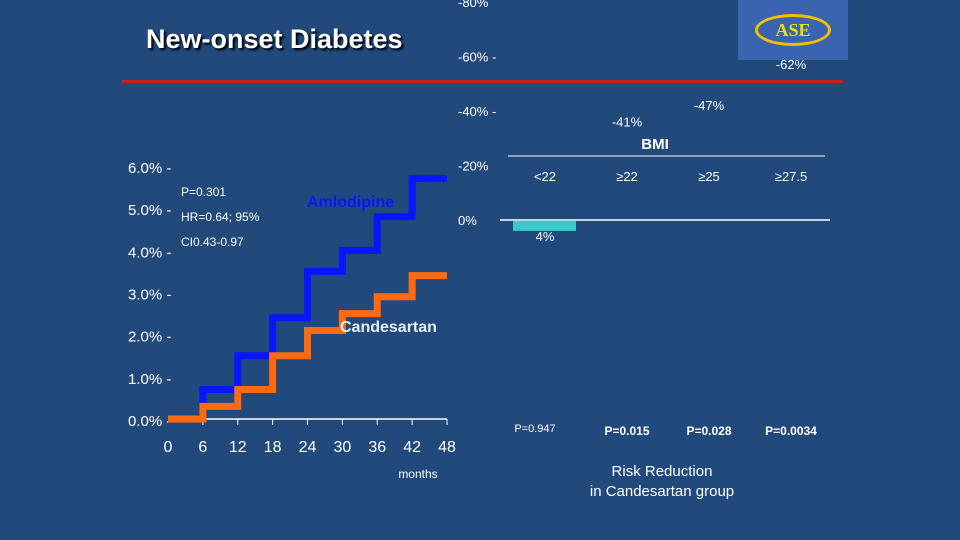  I want to click on bar, so click(544, 225).